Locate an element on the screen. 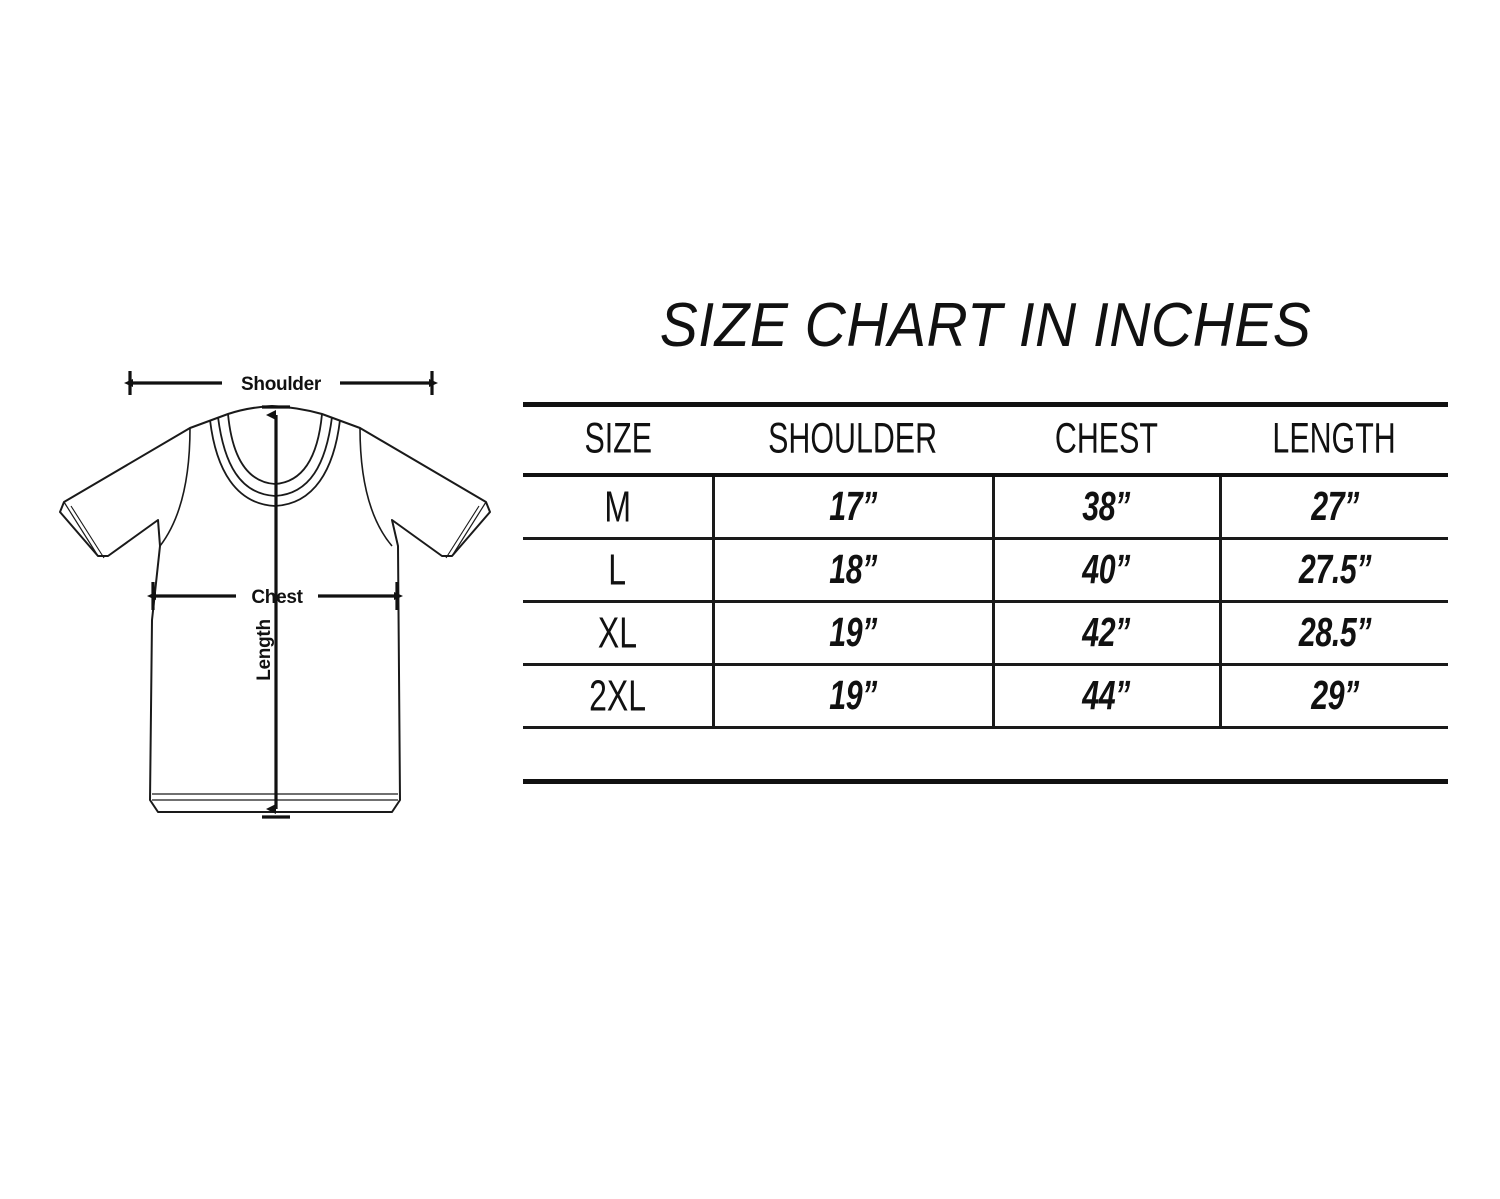 This screenshot has height=1199, width=1500. cell-length-value: 28.5” is located at coordinates (1335, 632).